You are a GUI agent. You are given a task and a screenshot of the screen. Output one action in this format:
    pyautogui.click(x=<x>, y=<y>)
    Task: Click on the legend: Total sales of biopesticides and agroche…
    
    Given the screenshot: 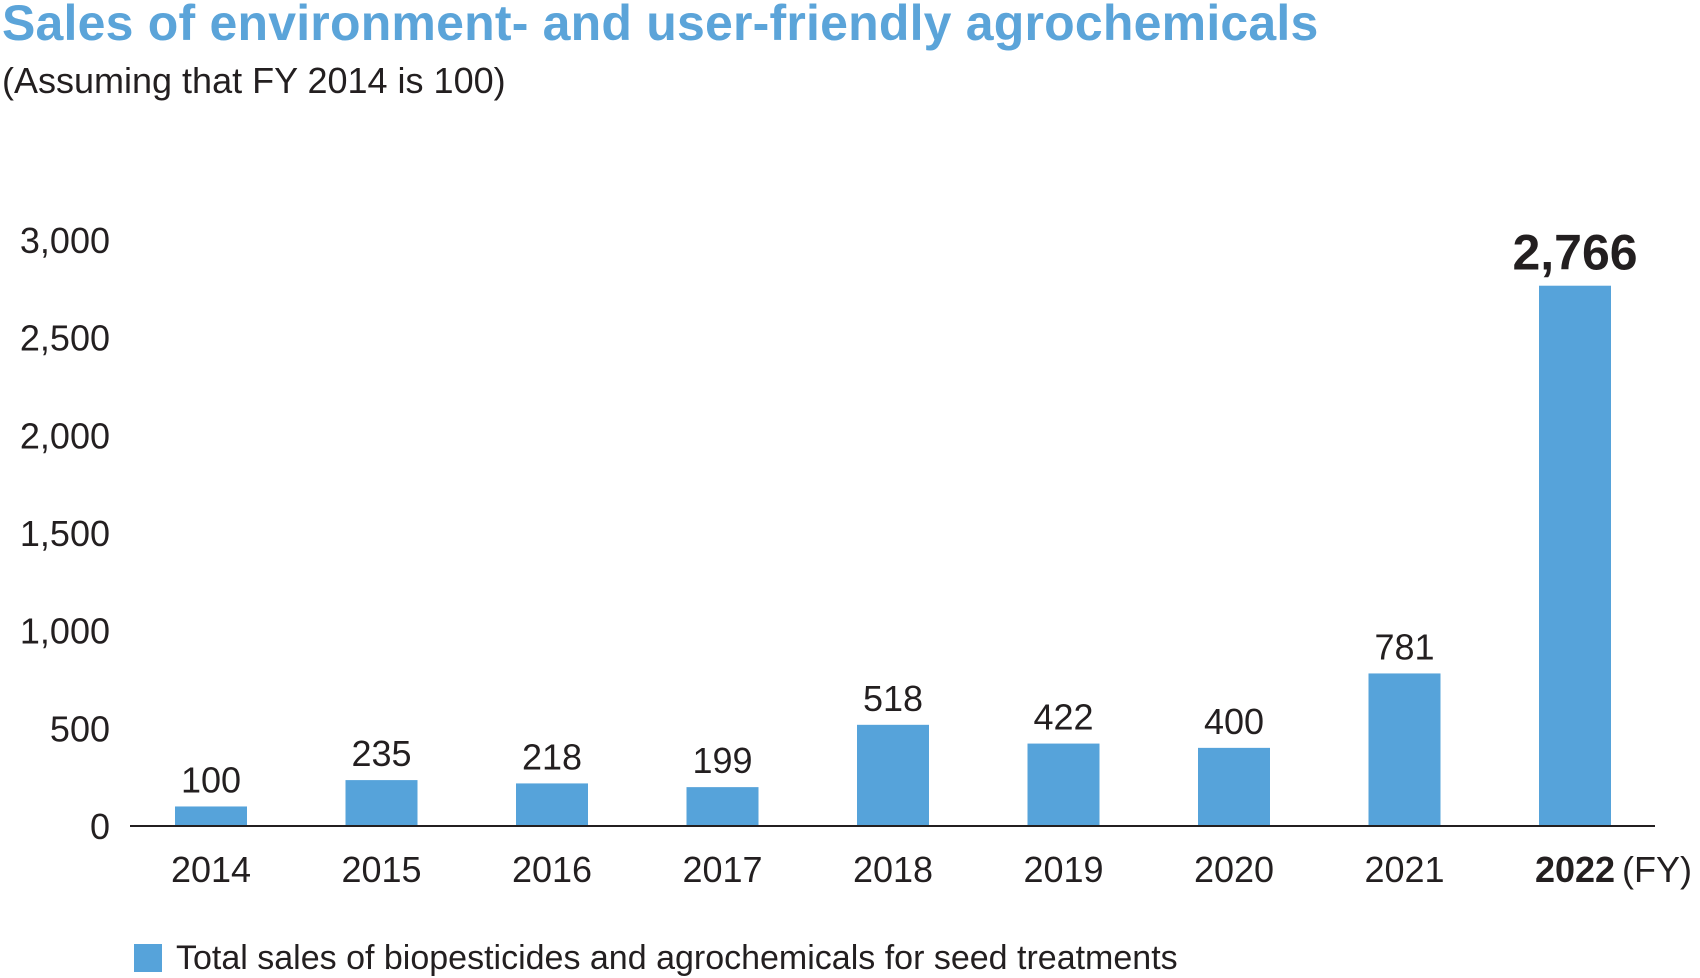 What is the action you would take?
    pyautogui.click(x=656, y=958)
    